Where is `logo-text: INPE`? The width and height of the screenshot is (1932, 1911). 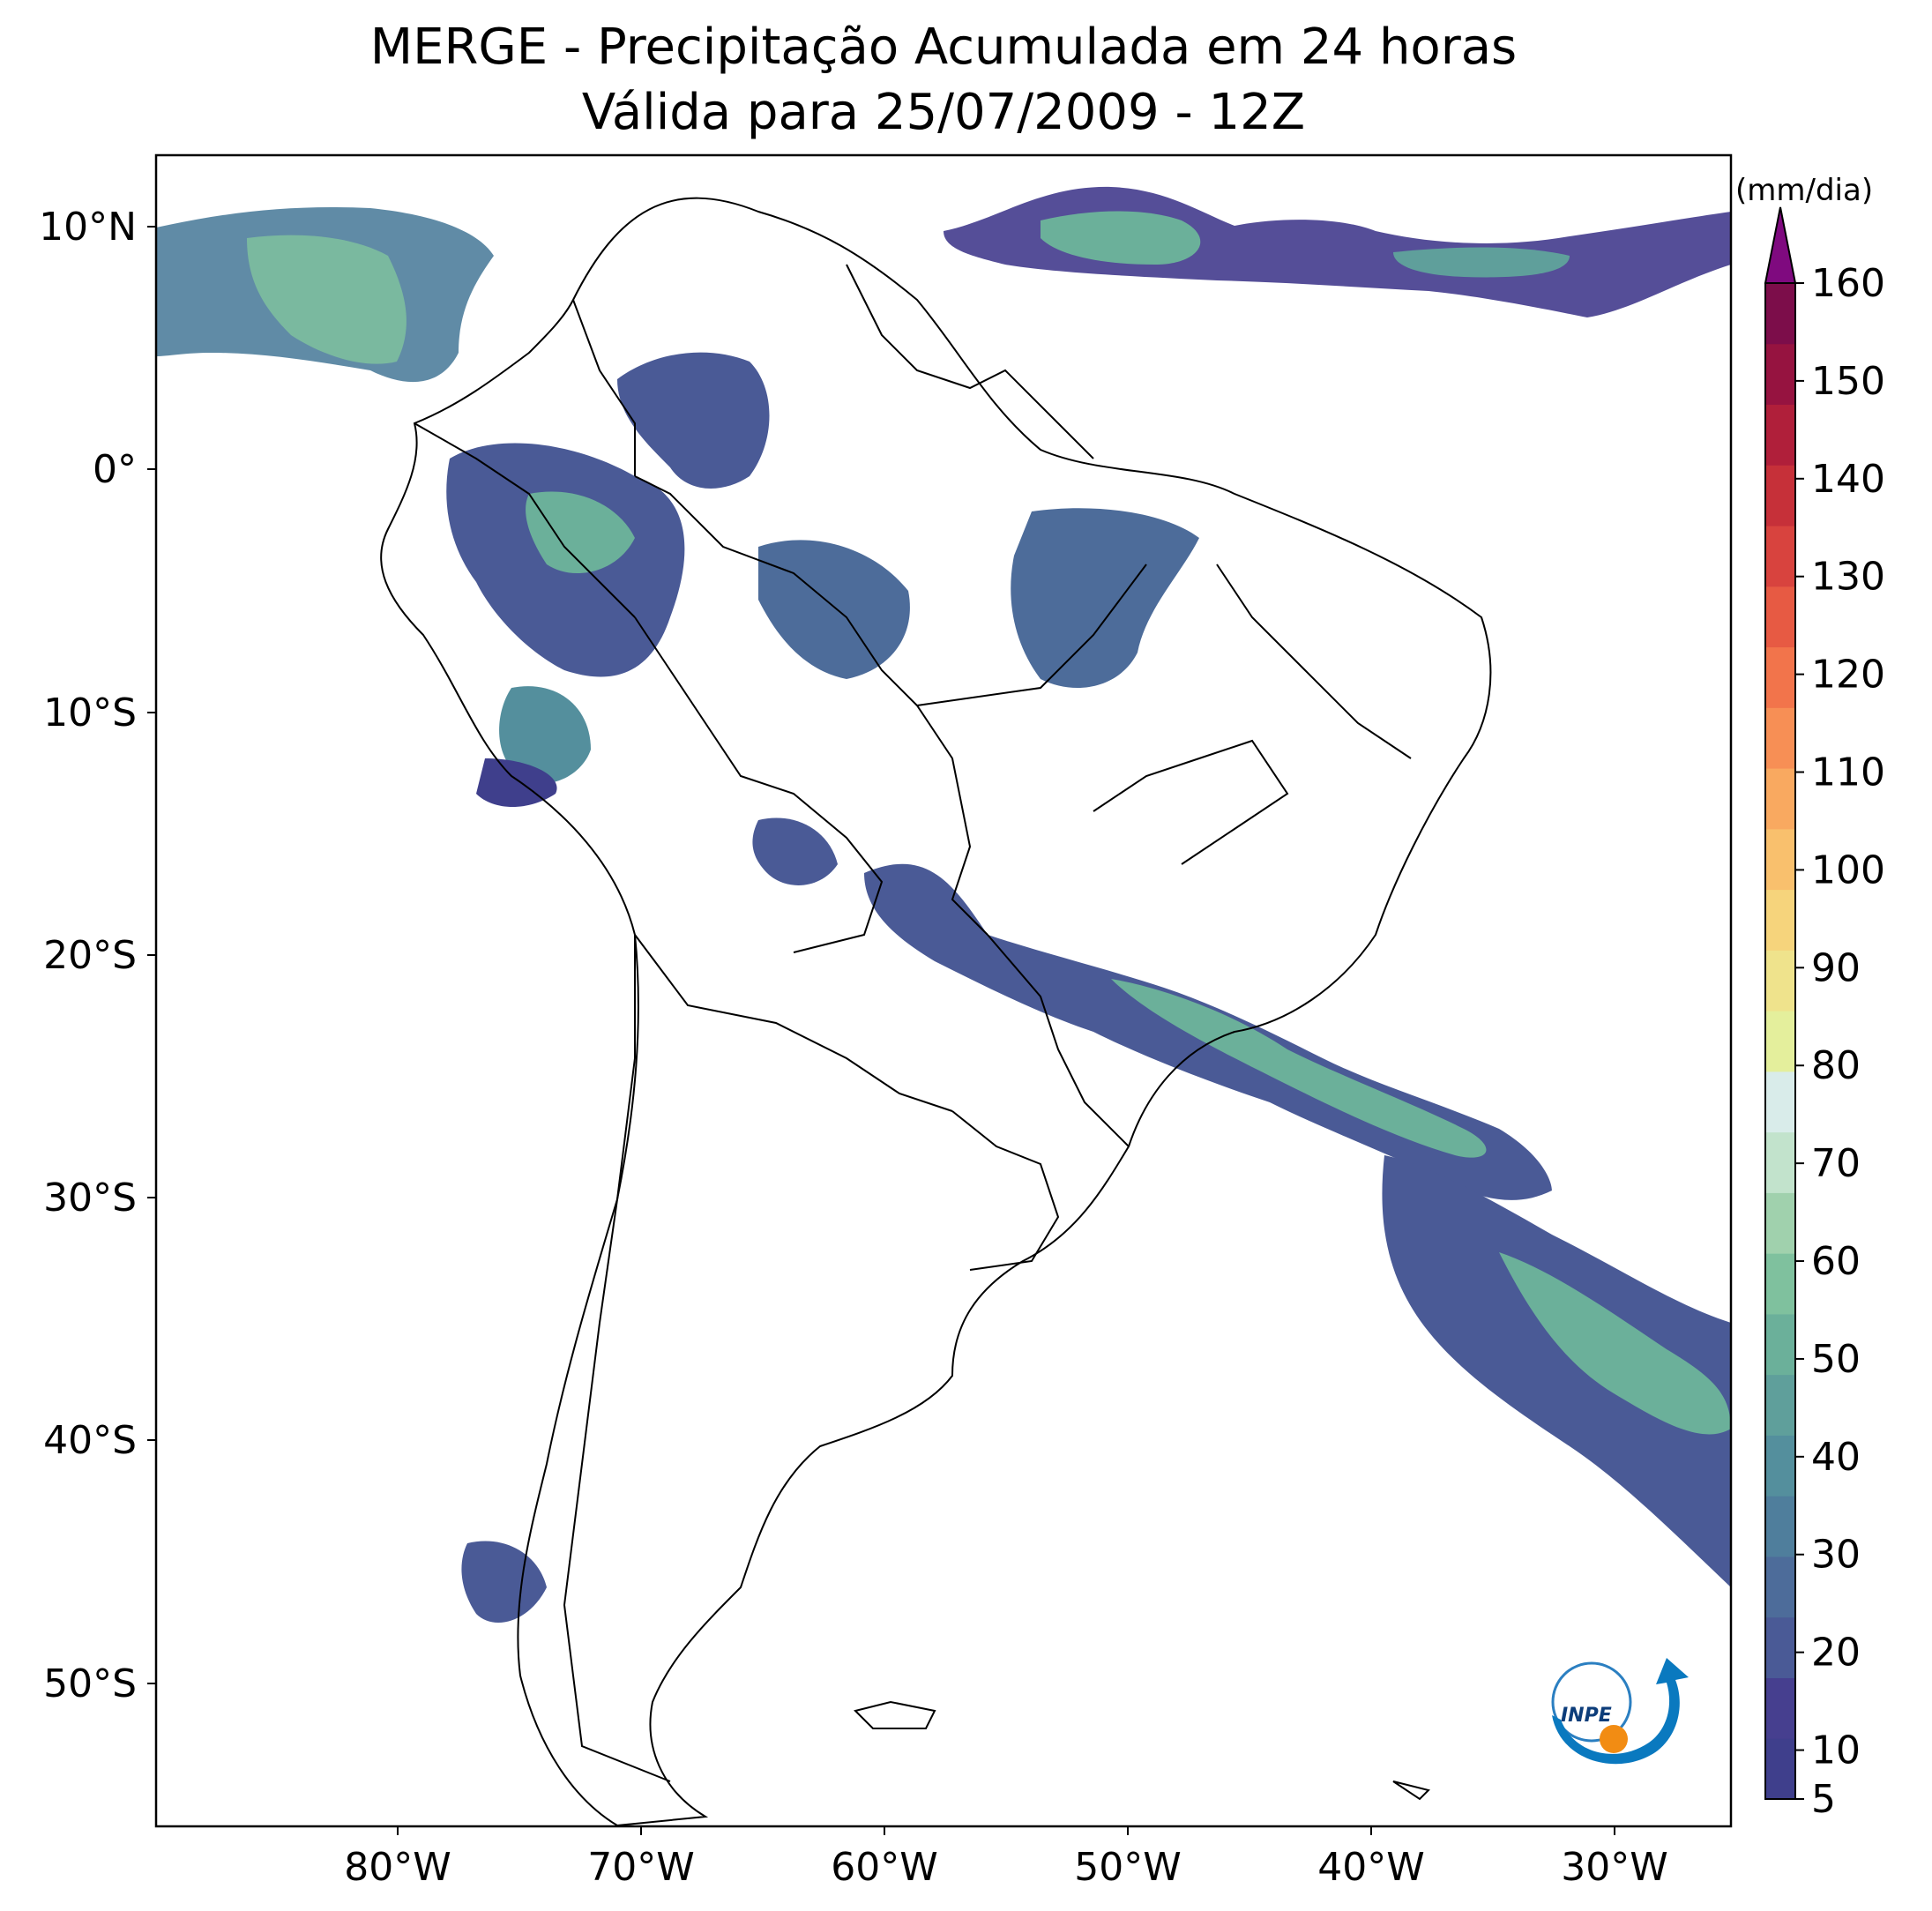
logo-text: INPE is located at coordinates (1586, 1716).